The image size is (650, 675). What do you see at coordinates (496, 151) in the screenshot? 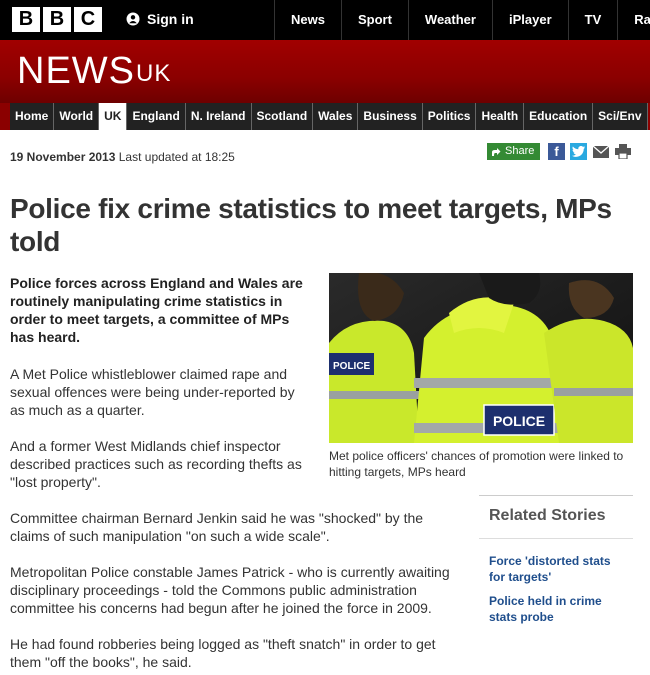
I see `share-arrow-icon` at bounding box center [496, 151].